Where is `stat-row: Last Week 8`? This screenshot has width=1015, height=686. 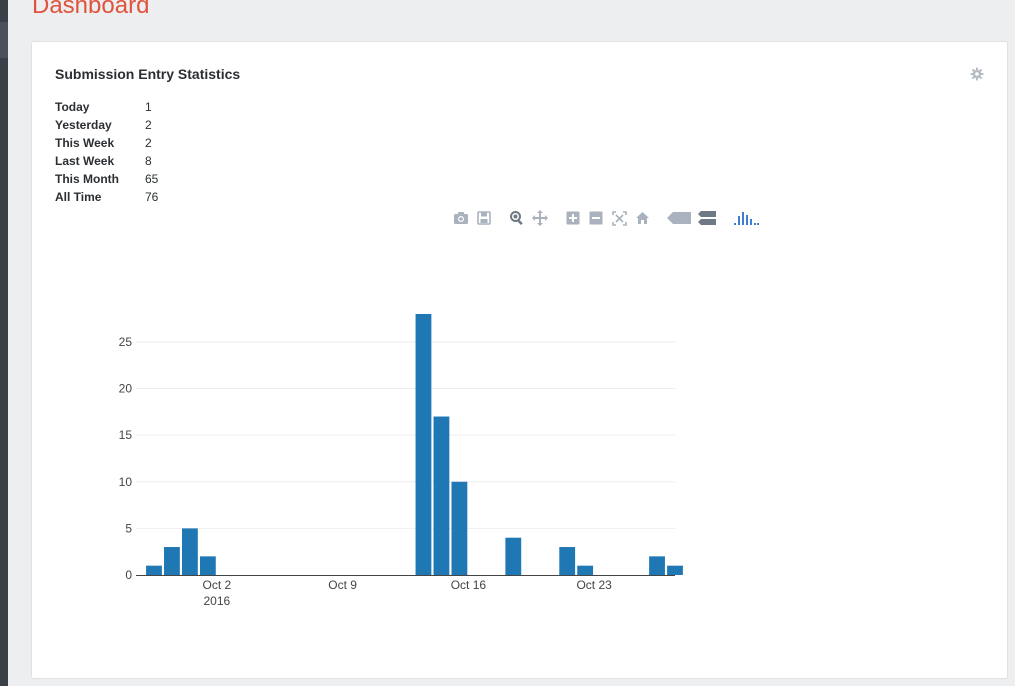 stat-row: Last Week 8 is located at coordinates (106, 161).